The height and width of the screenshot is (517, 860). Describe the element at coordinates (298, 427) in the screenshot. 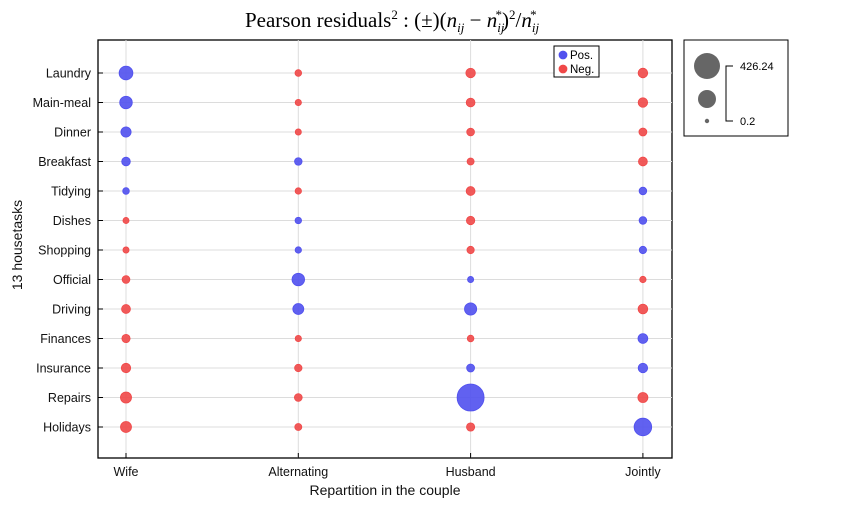

I see `point-alternating-holidays` at that location.